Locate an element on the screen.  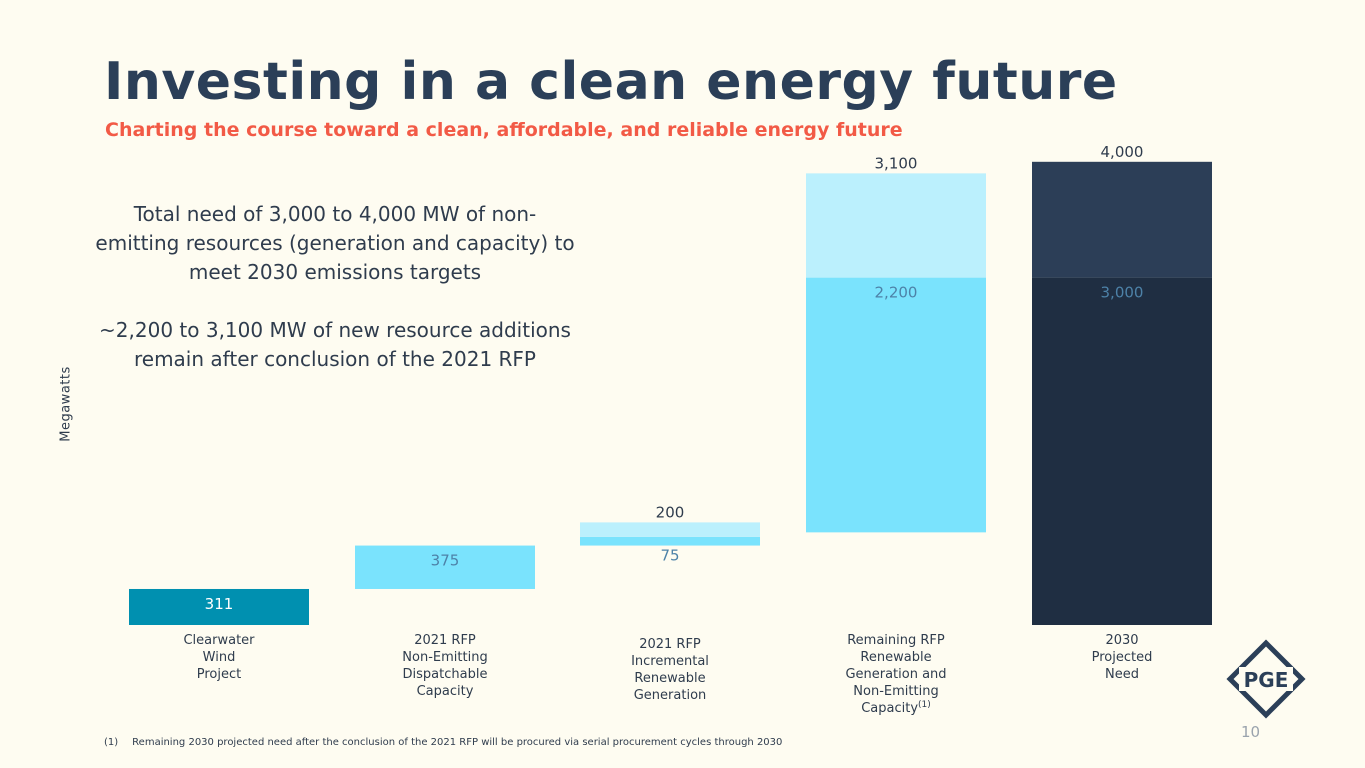
category-label-0: Clearwater Wind Project is located at coordinates (219, 657).